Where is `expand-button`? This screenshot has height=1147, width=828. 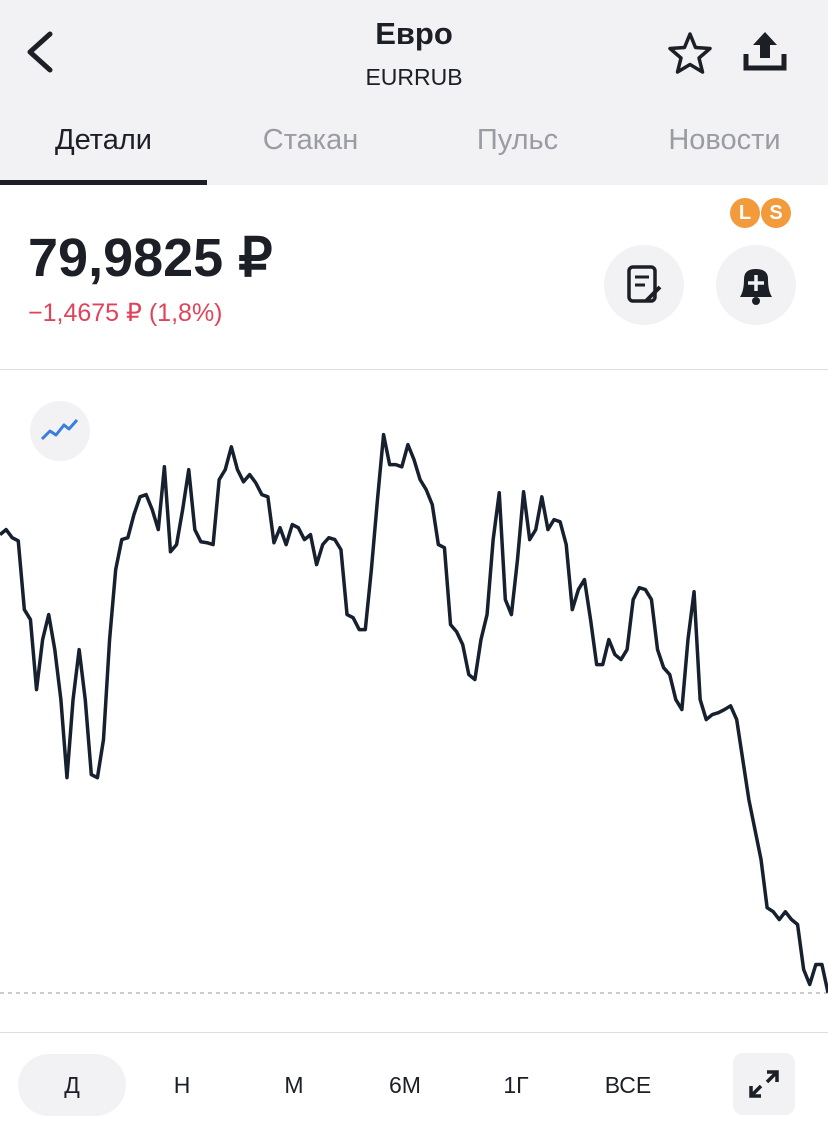
expand-button is located at coordinates (764, 1084).